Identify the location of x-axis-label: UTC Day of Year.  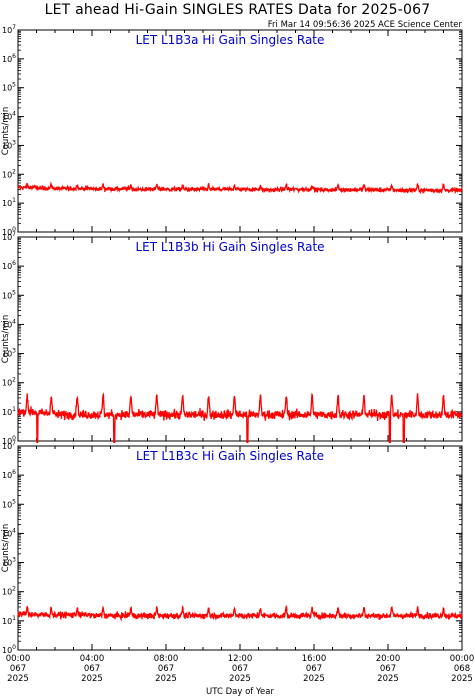
(240, 692).